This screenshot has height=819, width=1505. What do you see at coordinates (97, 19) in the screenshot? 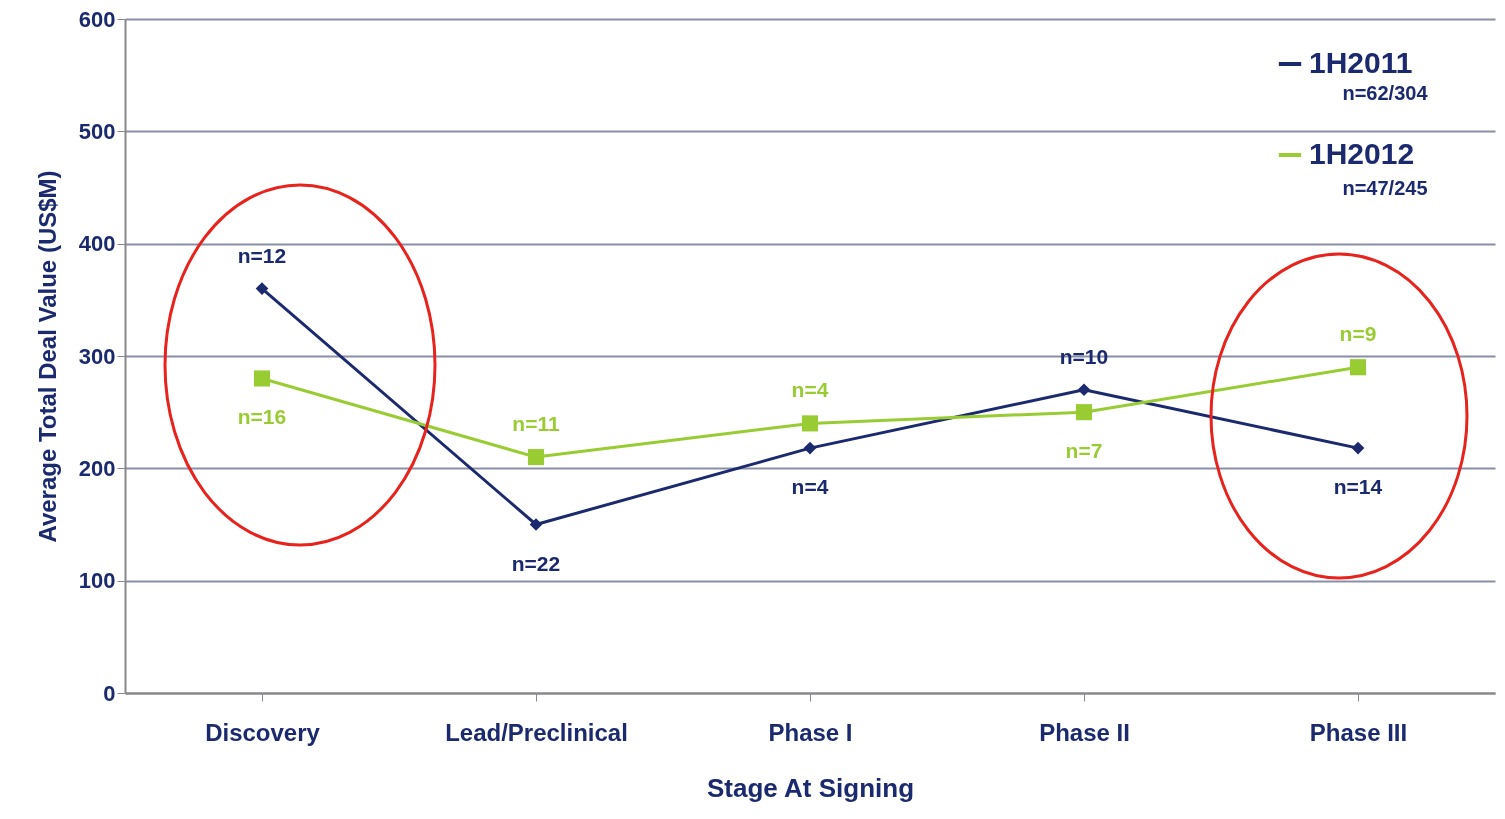
I see `y-tick-label: 600` at bounding box center [97, 19].